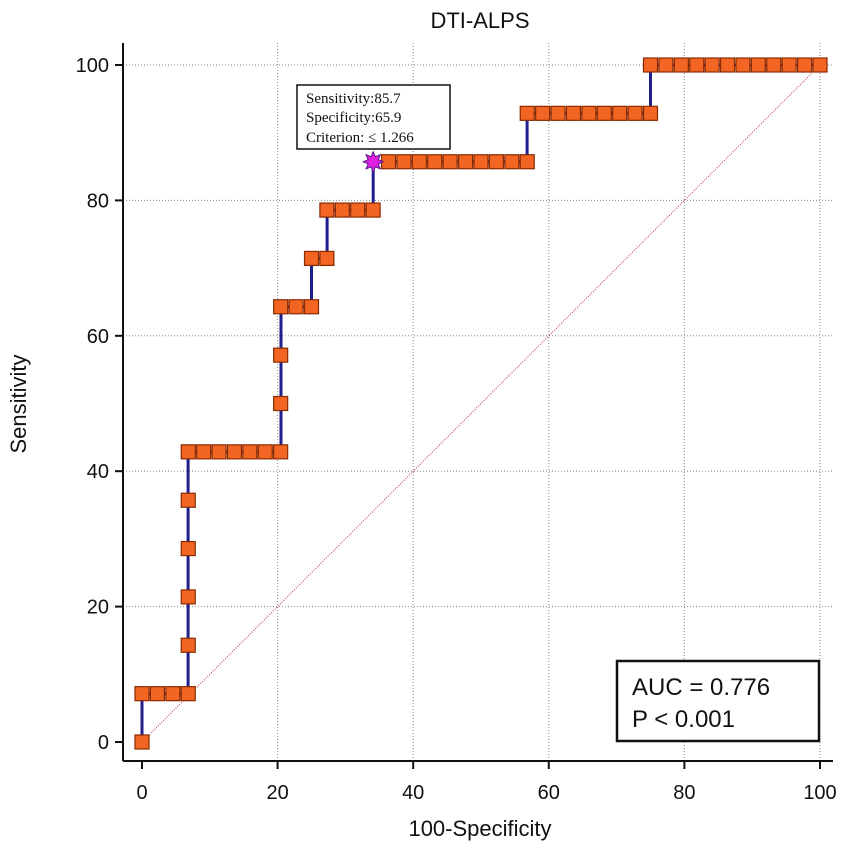  Describe the element at coordinates (353, 118) in the screenshot. I see `annotation-specificity: Specificity:65.9` at that location.